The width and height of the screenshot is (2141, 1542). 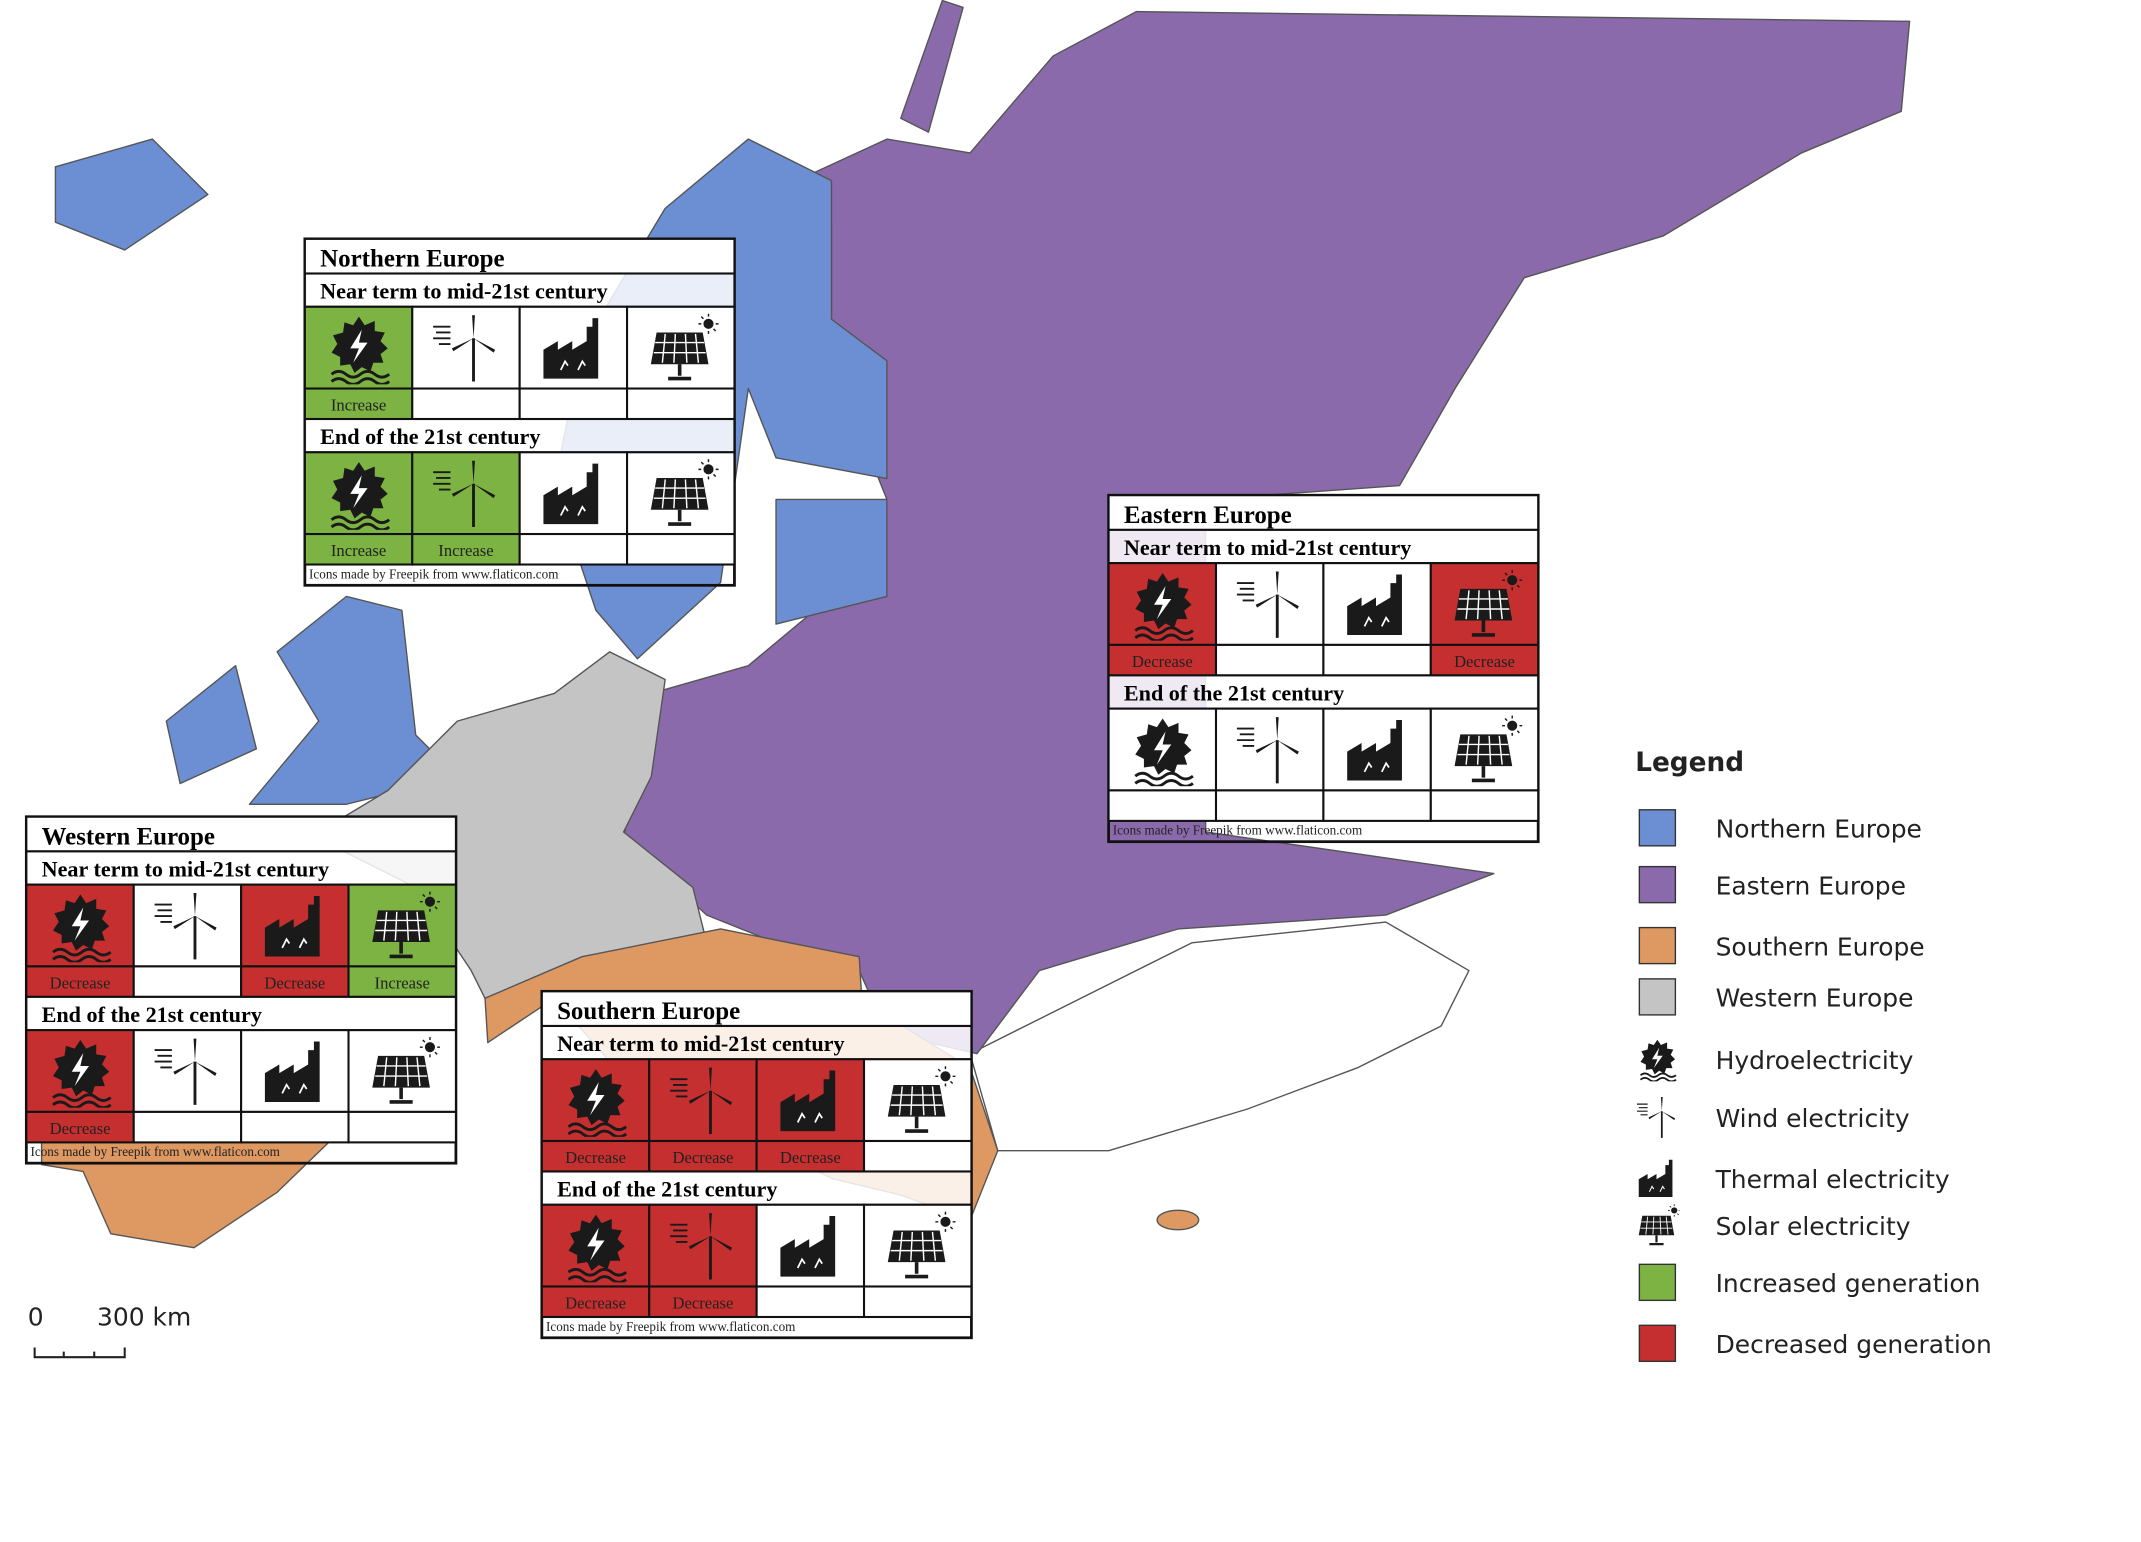 I want to click on scale-bar: 0 300 km, so click(x=109, y=1330).